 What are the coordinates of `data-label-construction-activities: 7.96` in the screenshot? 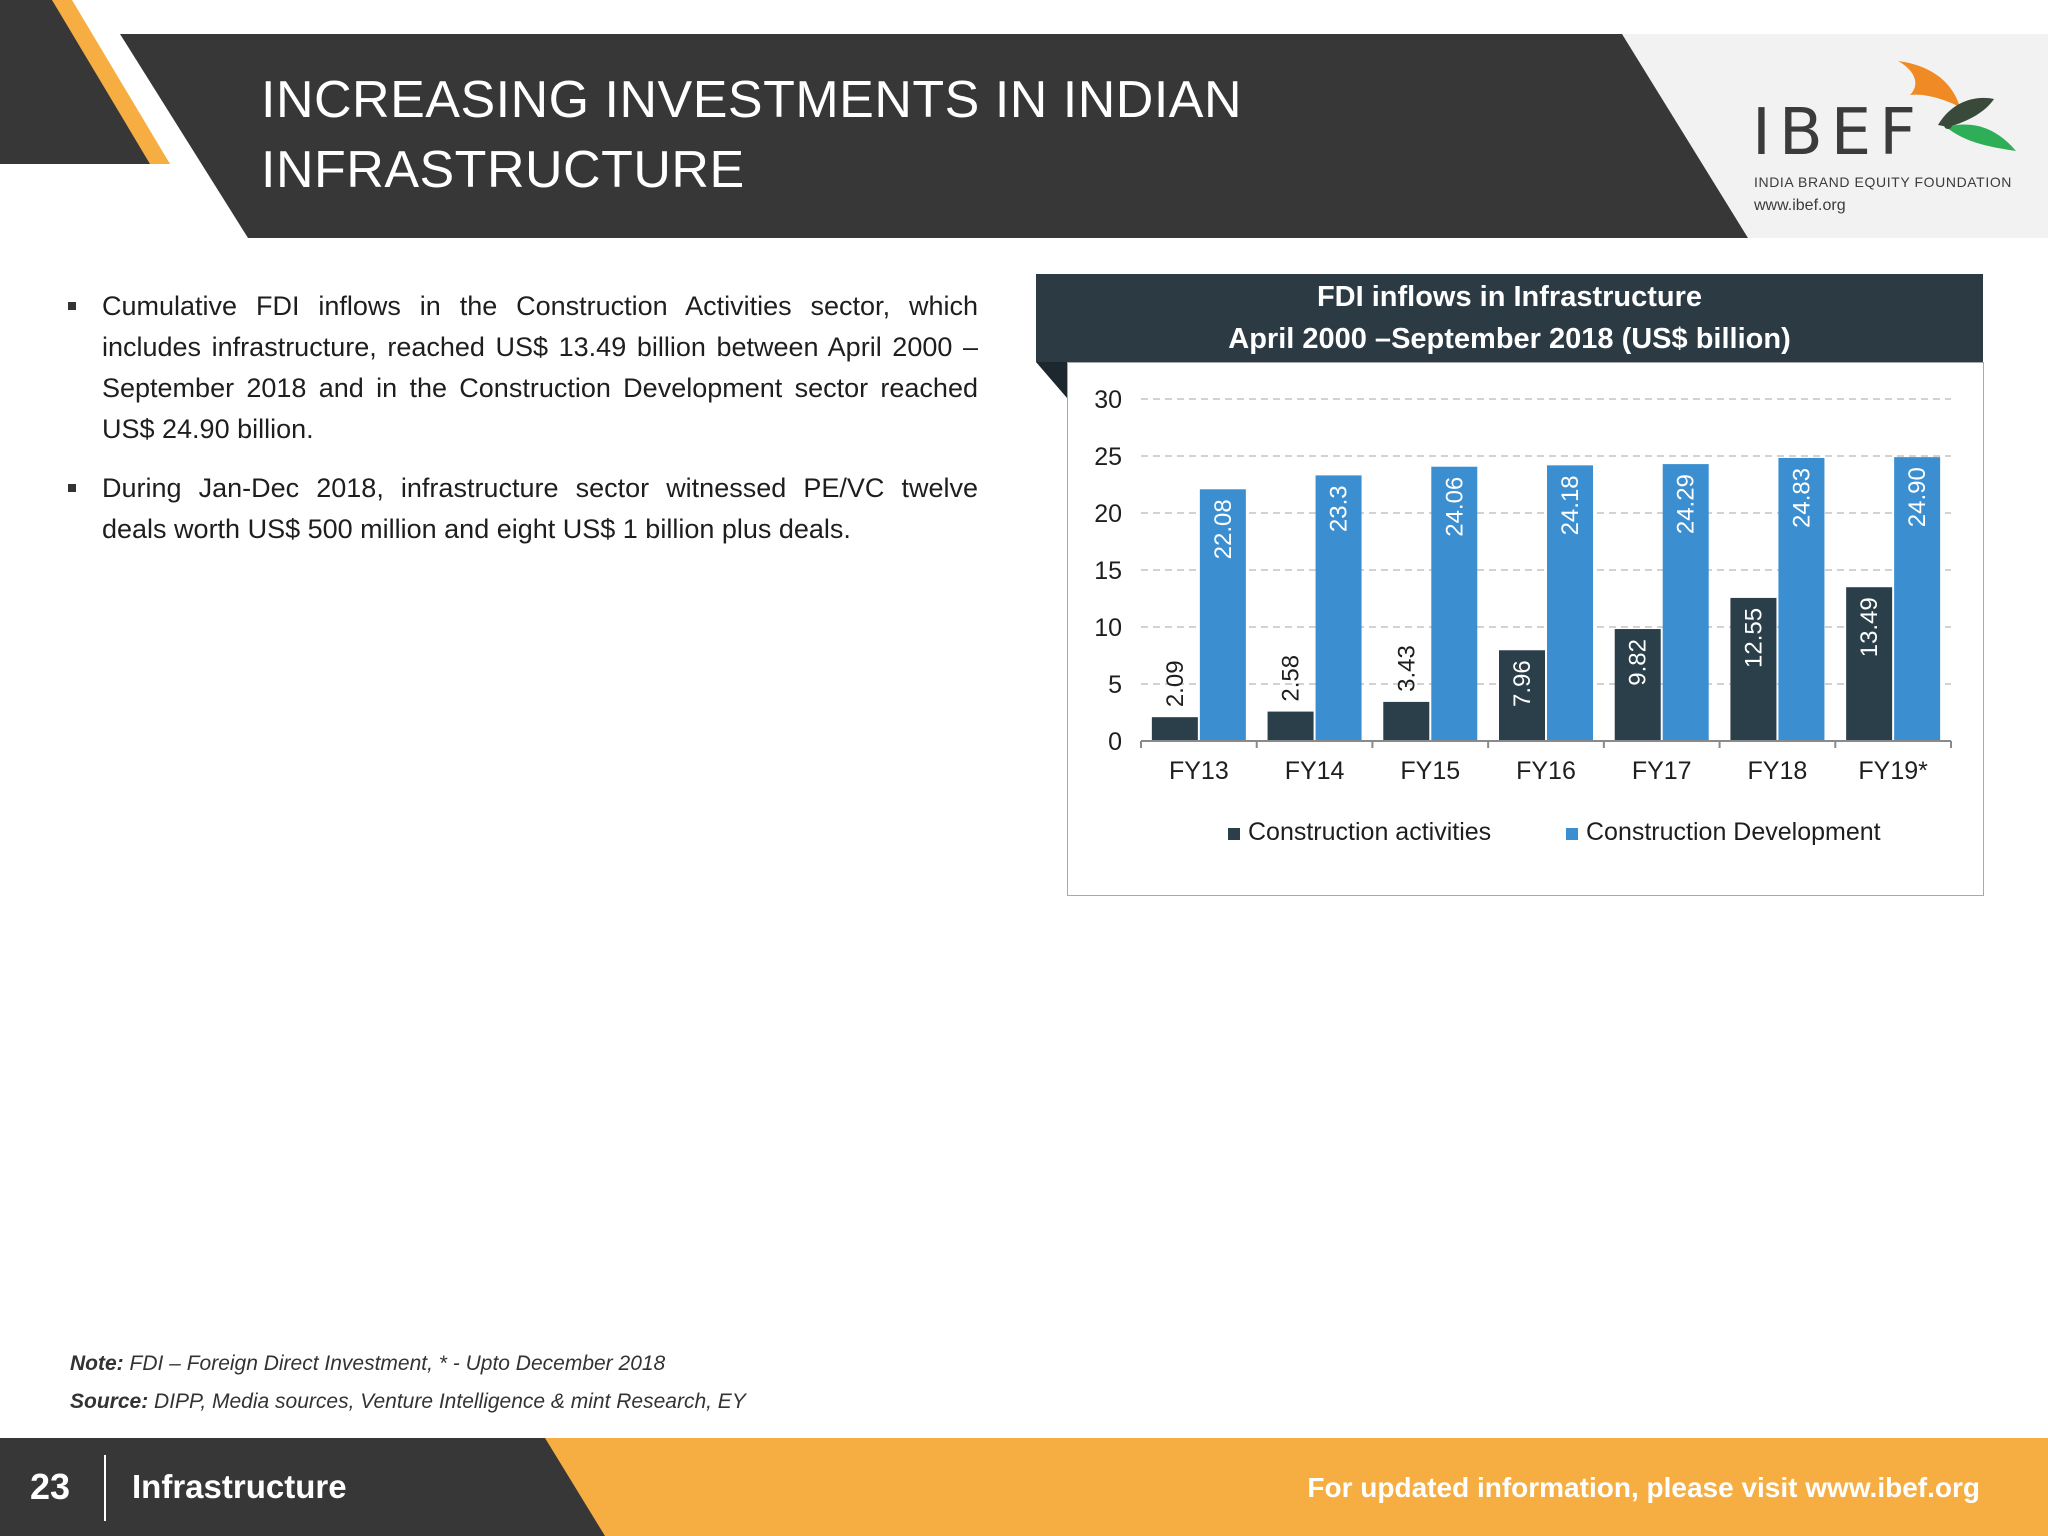 It's located at (1522, 683).